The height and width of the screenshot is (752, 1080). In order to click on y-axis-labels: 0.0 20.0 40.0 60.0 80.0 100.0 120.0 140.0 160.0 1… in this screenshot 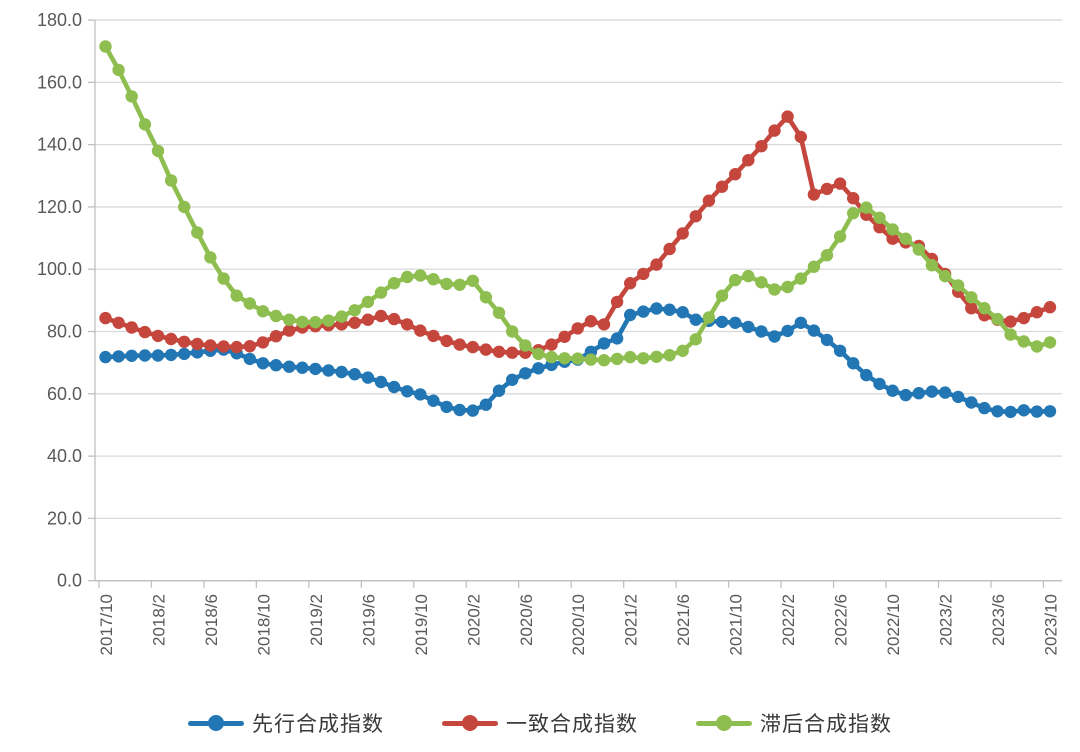, I will do `click(59, 300)`.